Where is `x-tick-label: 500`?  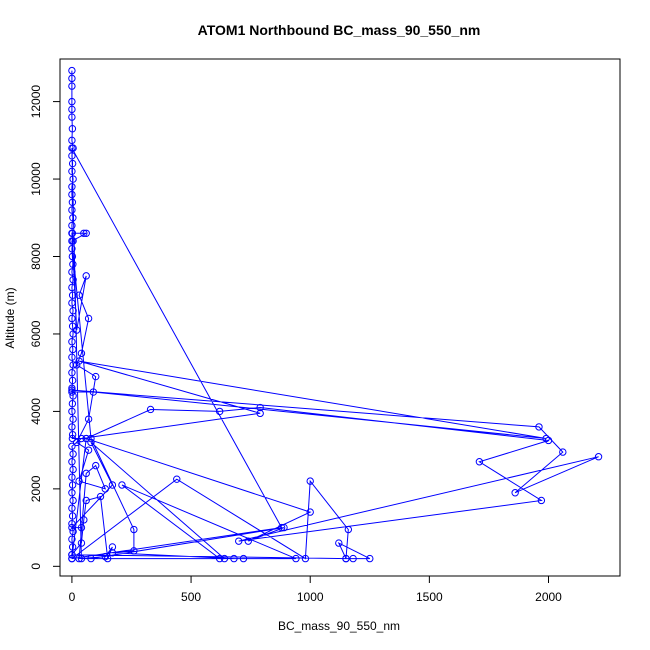
x-tick-label: 500 is located at coordinates (191, 597).